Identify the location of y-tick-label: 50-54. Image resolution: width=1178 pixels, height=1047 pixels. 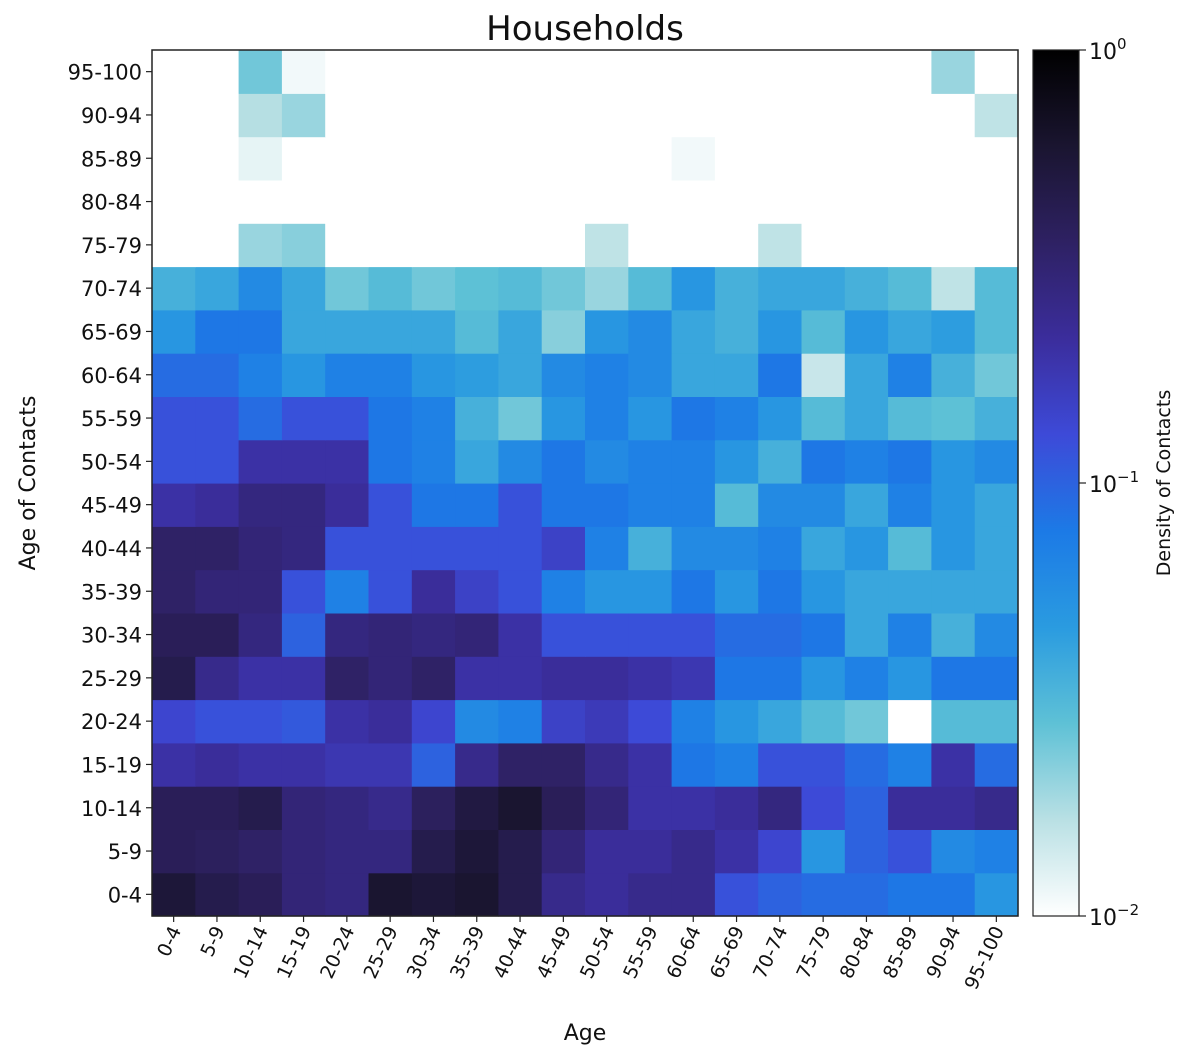
(111, 462).